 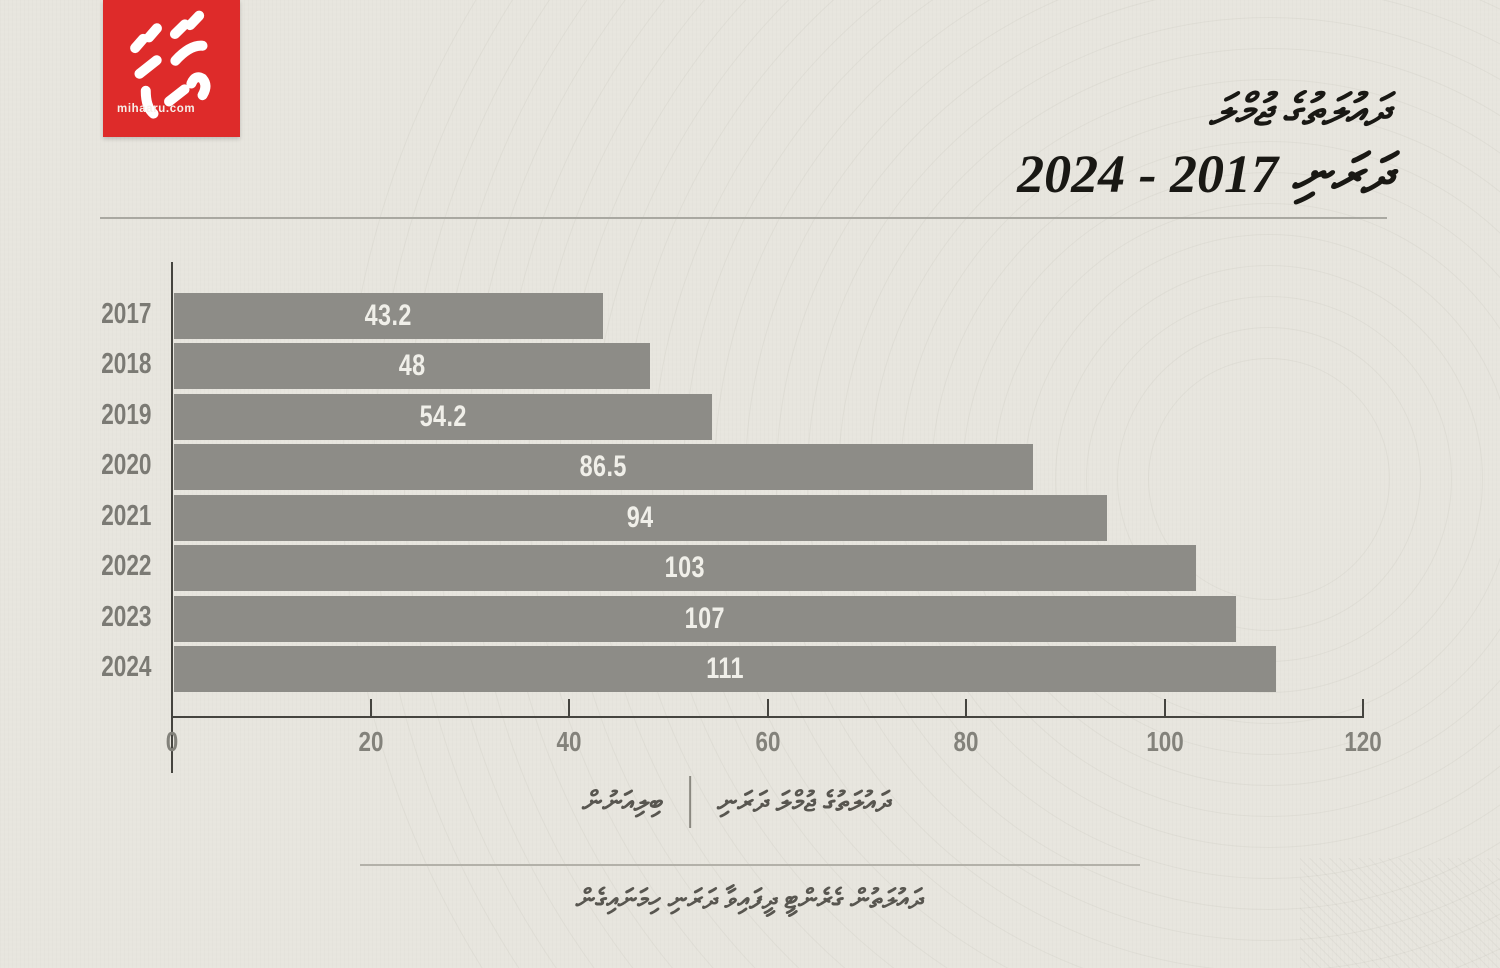 I want to click on y-axis-line, so click(x=172, y=517).